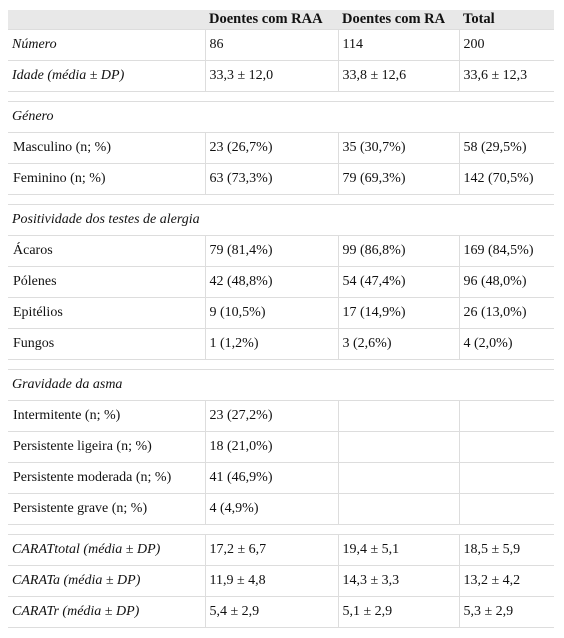  Describe the element at coordinates (506, 581) in the screenshot. I see `value-cell: 13,2 ± 4,2` at that location.